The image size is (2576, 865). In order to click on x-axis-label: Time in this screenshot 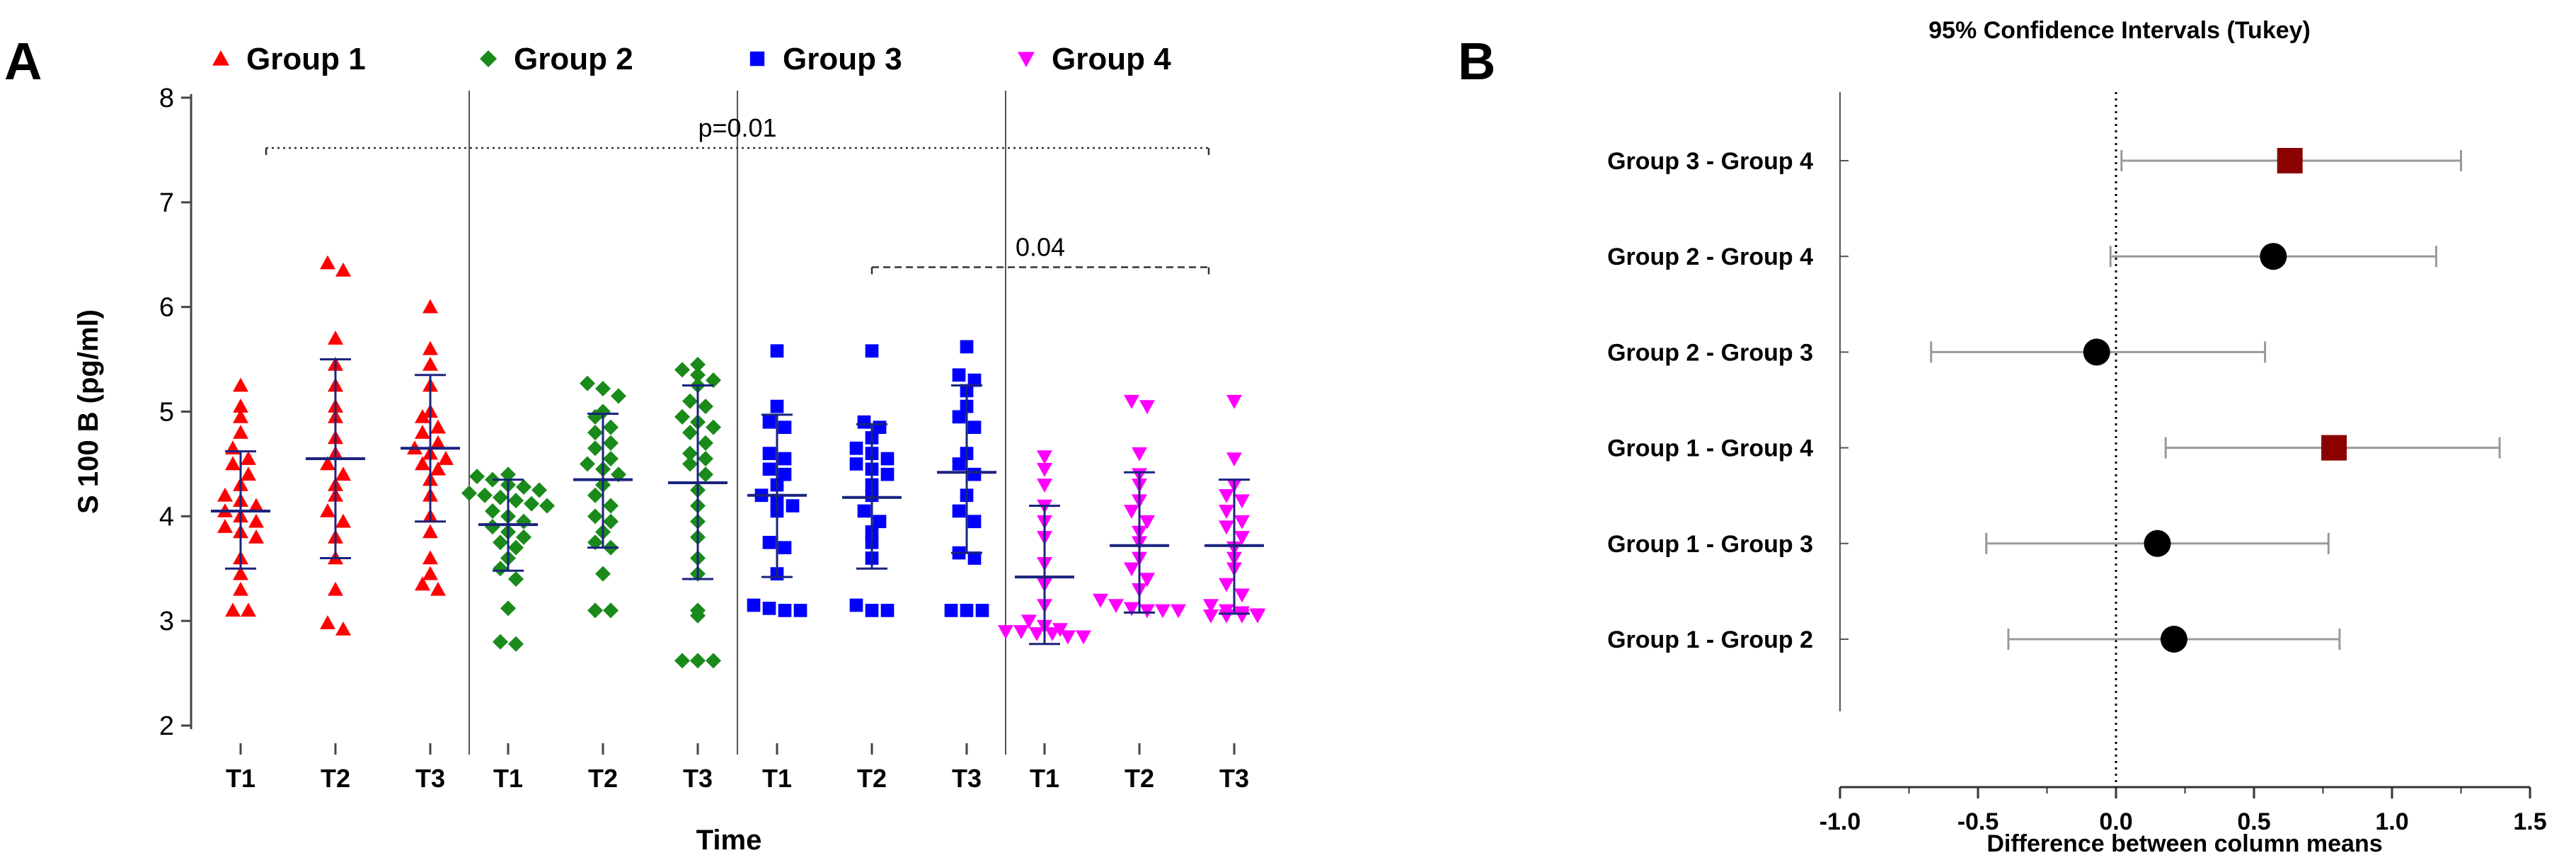, I will do `click(729, 840)`.